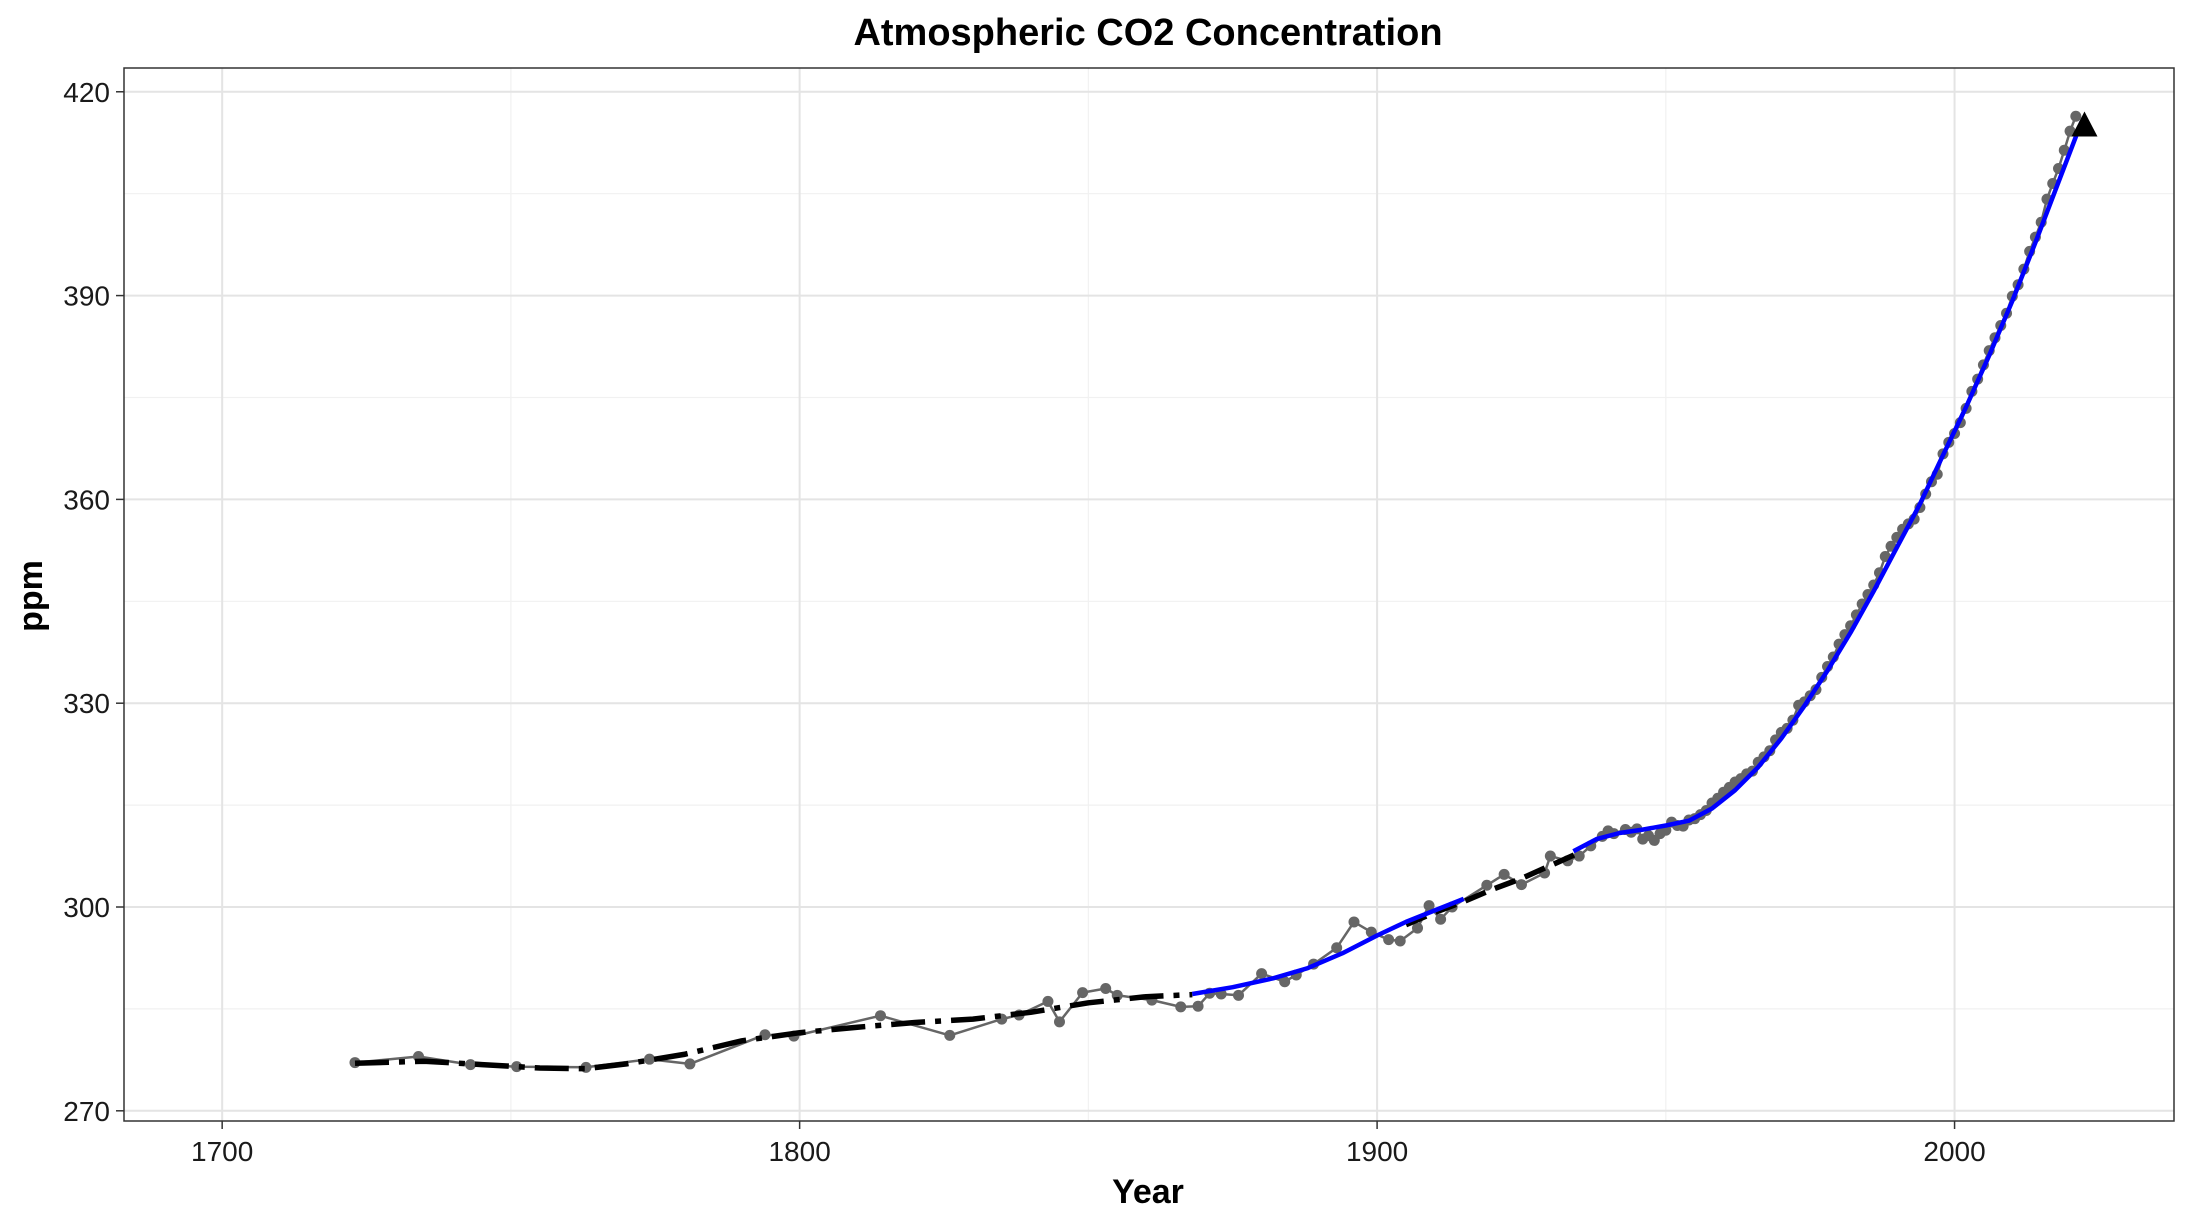 This screenshot has width=2188, height=1224. I want to click on chart-title: Atmospheric CO2 Concentration, so click(1147, 33).